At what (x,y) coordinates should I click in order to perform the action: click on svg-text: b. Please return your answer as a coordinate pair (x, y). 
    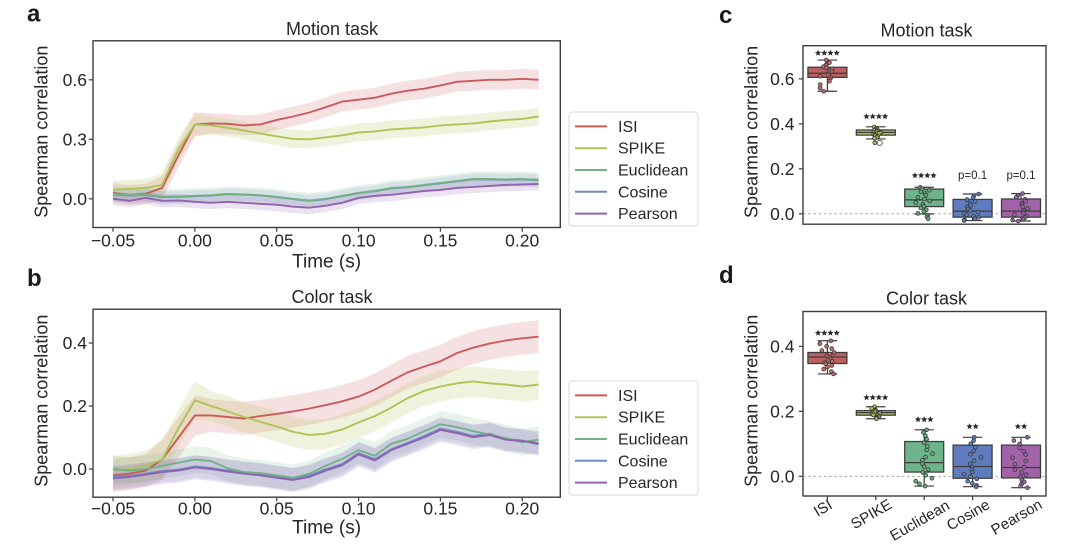
    Looking at the image, I should click on (34, 278).